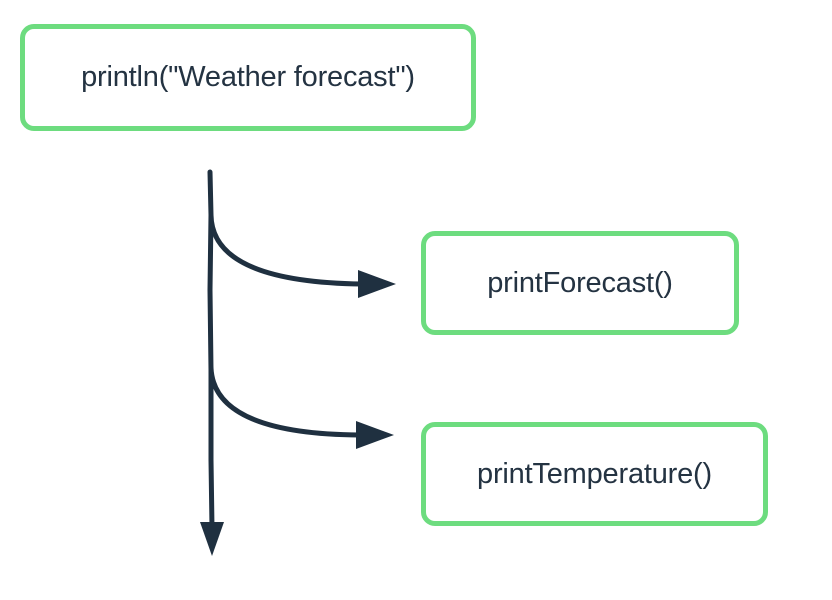  I want to click on main-call-label: println("Weather forecast"), so click(248, 77).